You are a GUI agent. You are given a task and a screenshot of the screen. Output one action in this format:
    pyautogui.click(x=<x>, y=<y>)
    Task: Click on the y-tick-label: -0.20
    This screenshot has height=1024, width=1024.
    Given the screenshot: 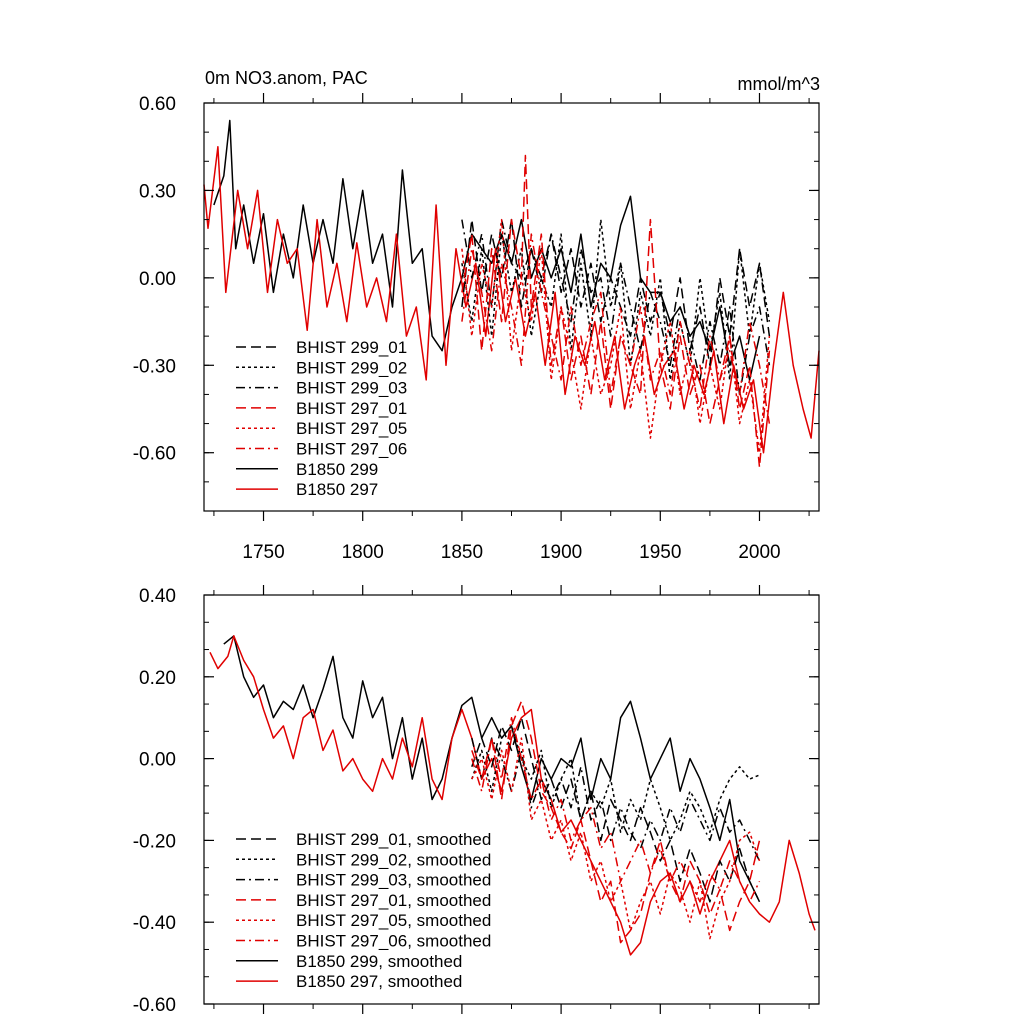 What is the action you would take?
    pyautogui.click(x=154, y=841)
    